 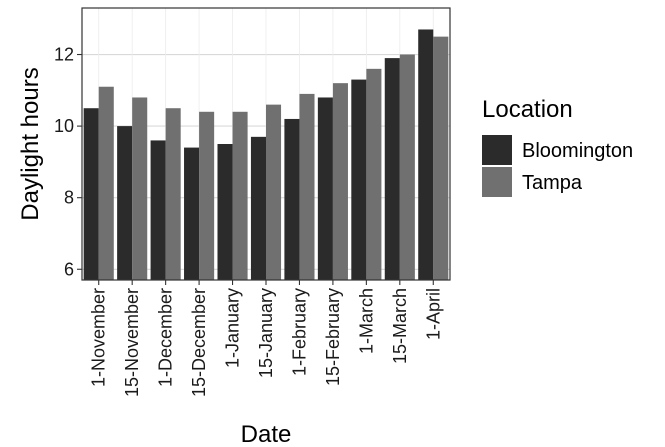 I want to click on x-tick-label: 15-November, so click(x=132, y=342).